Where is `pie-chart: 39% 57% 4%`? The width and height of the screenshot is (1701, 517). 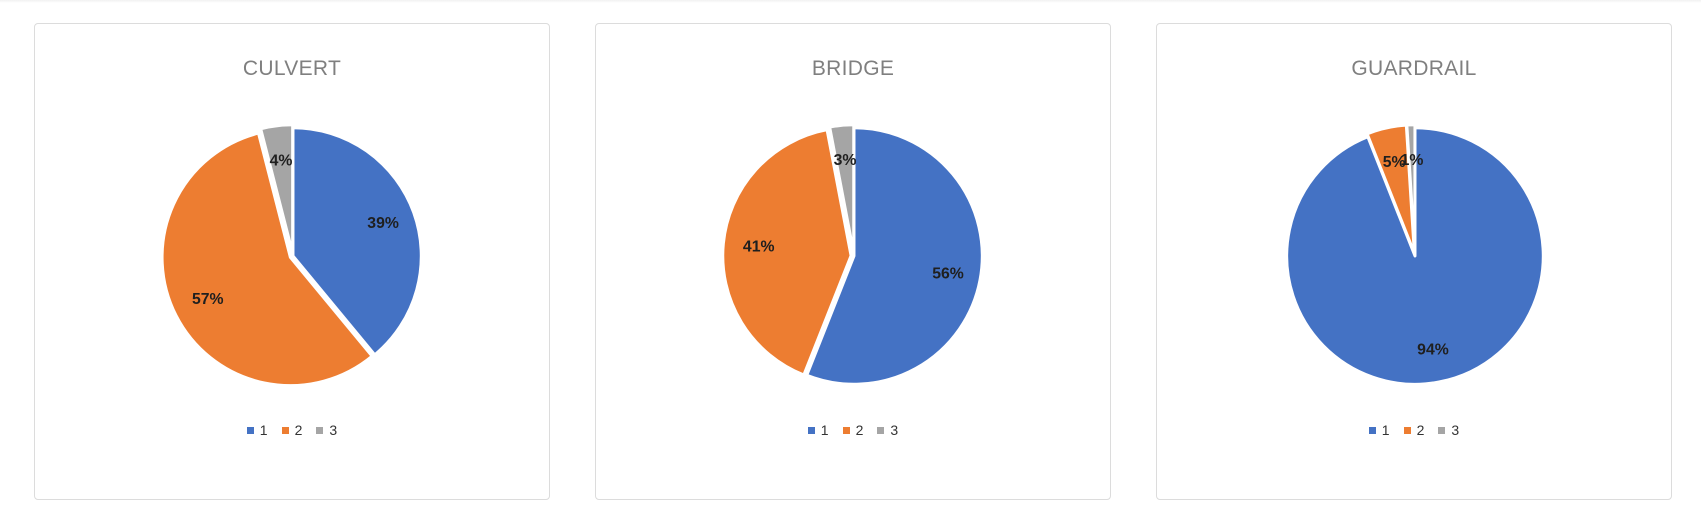 pie-chart: 39% 57% 4% is located at coordinates (291, 255).